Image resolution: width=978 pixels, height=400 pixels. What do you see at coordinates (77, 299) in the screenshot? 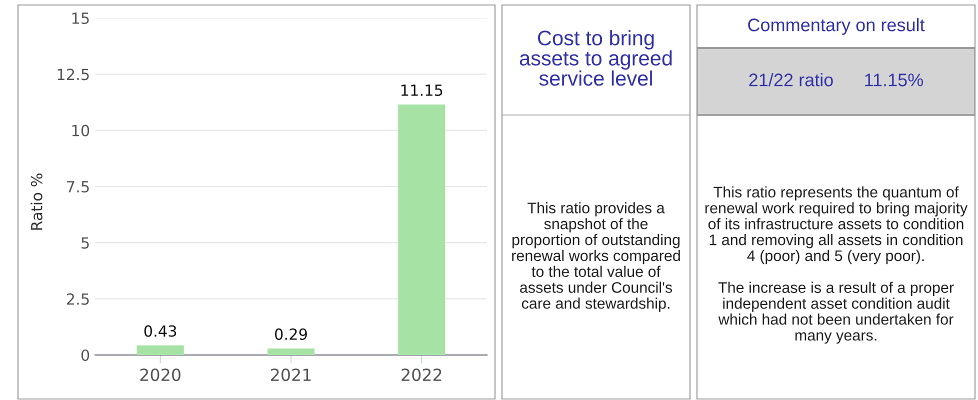
I see `y-tick-label: 2.5` at bounding box center [77, 299].